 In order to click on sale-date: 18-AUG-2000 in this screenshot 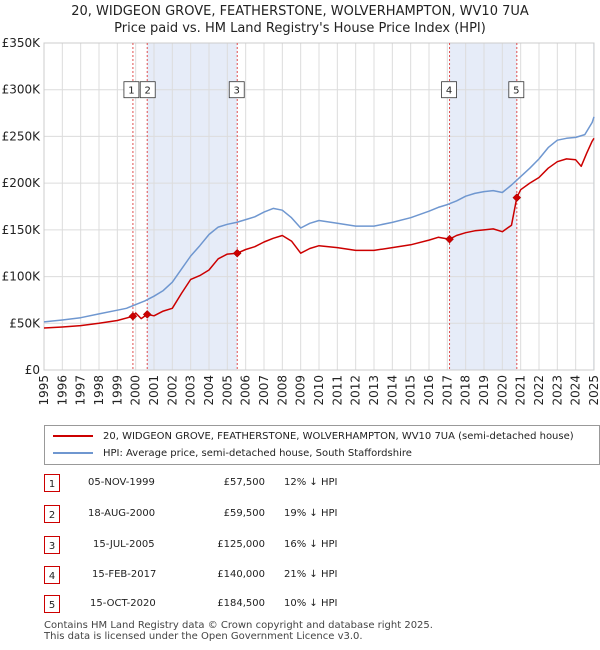, I will do `click(122, 513)`.